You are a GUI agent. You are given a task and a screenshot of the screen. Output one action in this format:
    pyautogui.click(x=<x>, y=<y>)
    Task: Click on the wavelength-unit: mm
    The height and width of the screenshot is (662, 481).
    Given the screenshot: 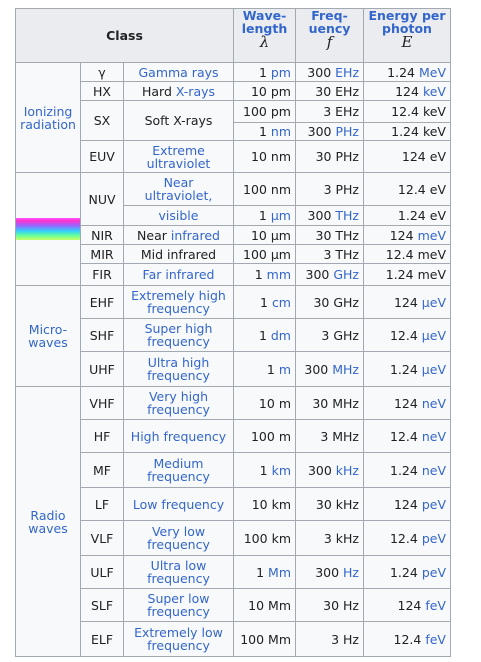 What is the action you would take?
    pyautogui.click(x=278, y=274)
    